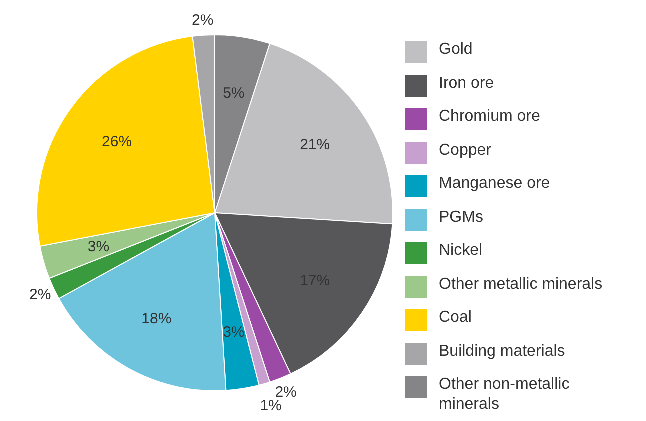 The height and width of the screenshot is (421, 646). Describe the element at coordinates (465, 150) in the screenshot. I see `legend-label: Copper` at that location.